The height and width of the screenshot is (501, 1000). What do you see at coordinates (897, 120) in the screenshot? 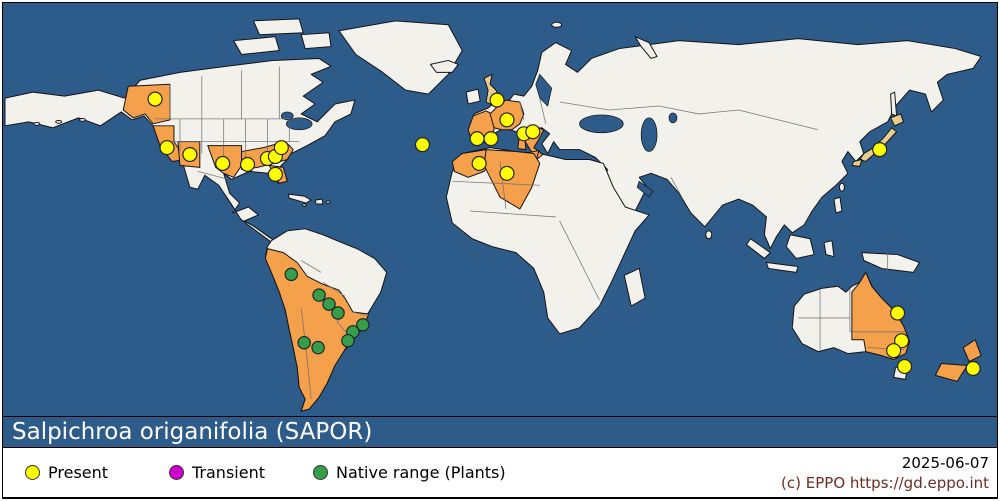
I see `region-japan-hokkaido` at bounding box center [897, 120].